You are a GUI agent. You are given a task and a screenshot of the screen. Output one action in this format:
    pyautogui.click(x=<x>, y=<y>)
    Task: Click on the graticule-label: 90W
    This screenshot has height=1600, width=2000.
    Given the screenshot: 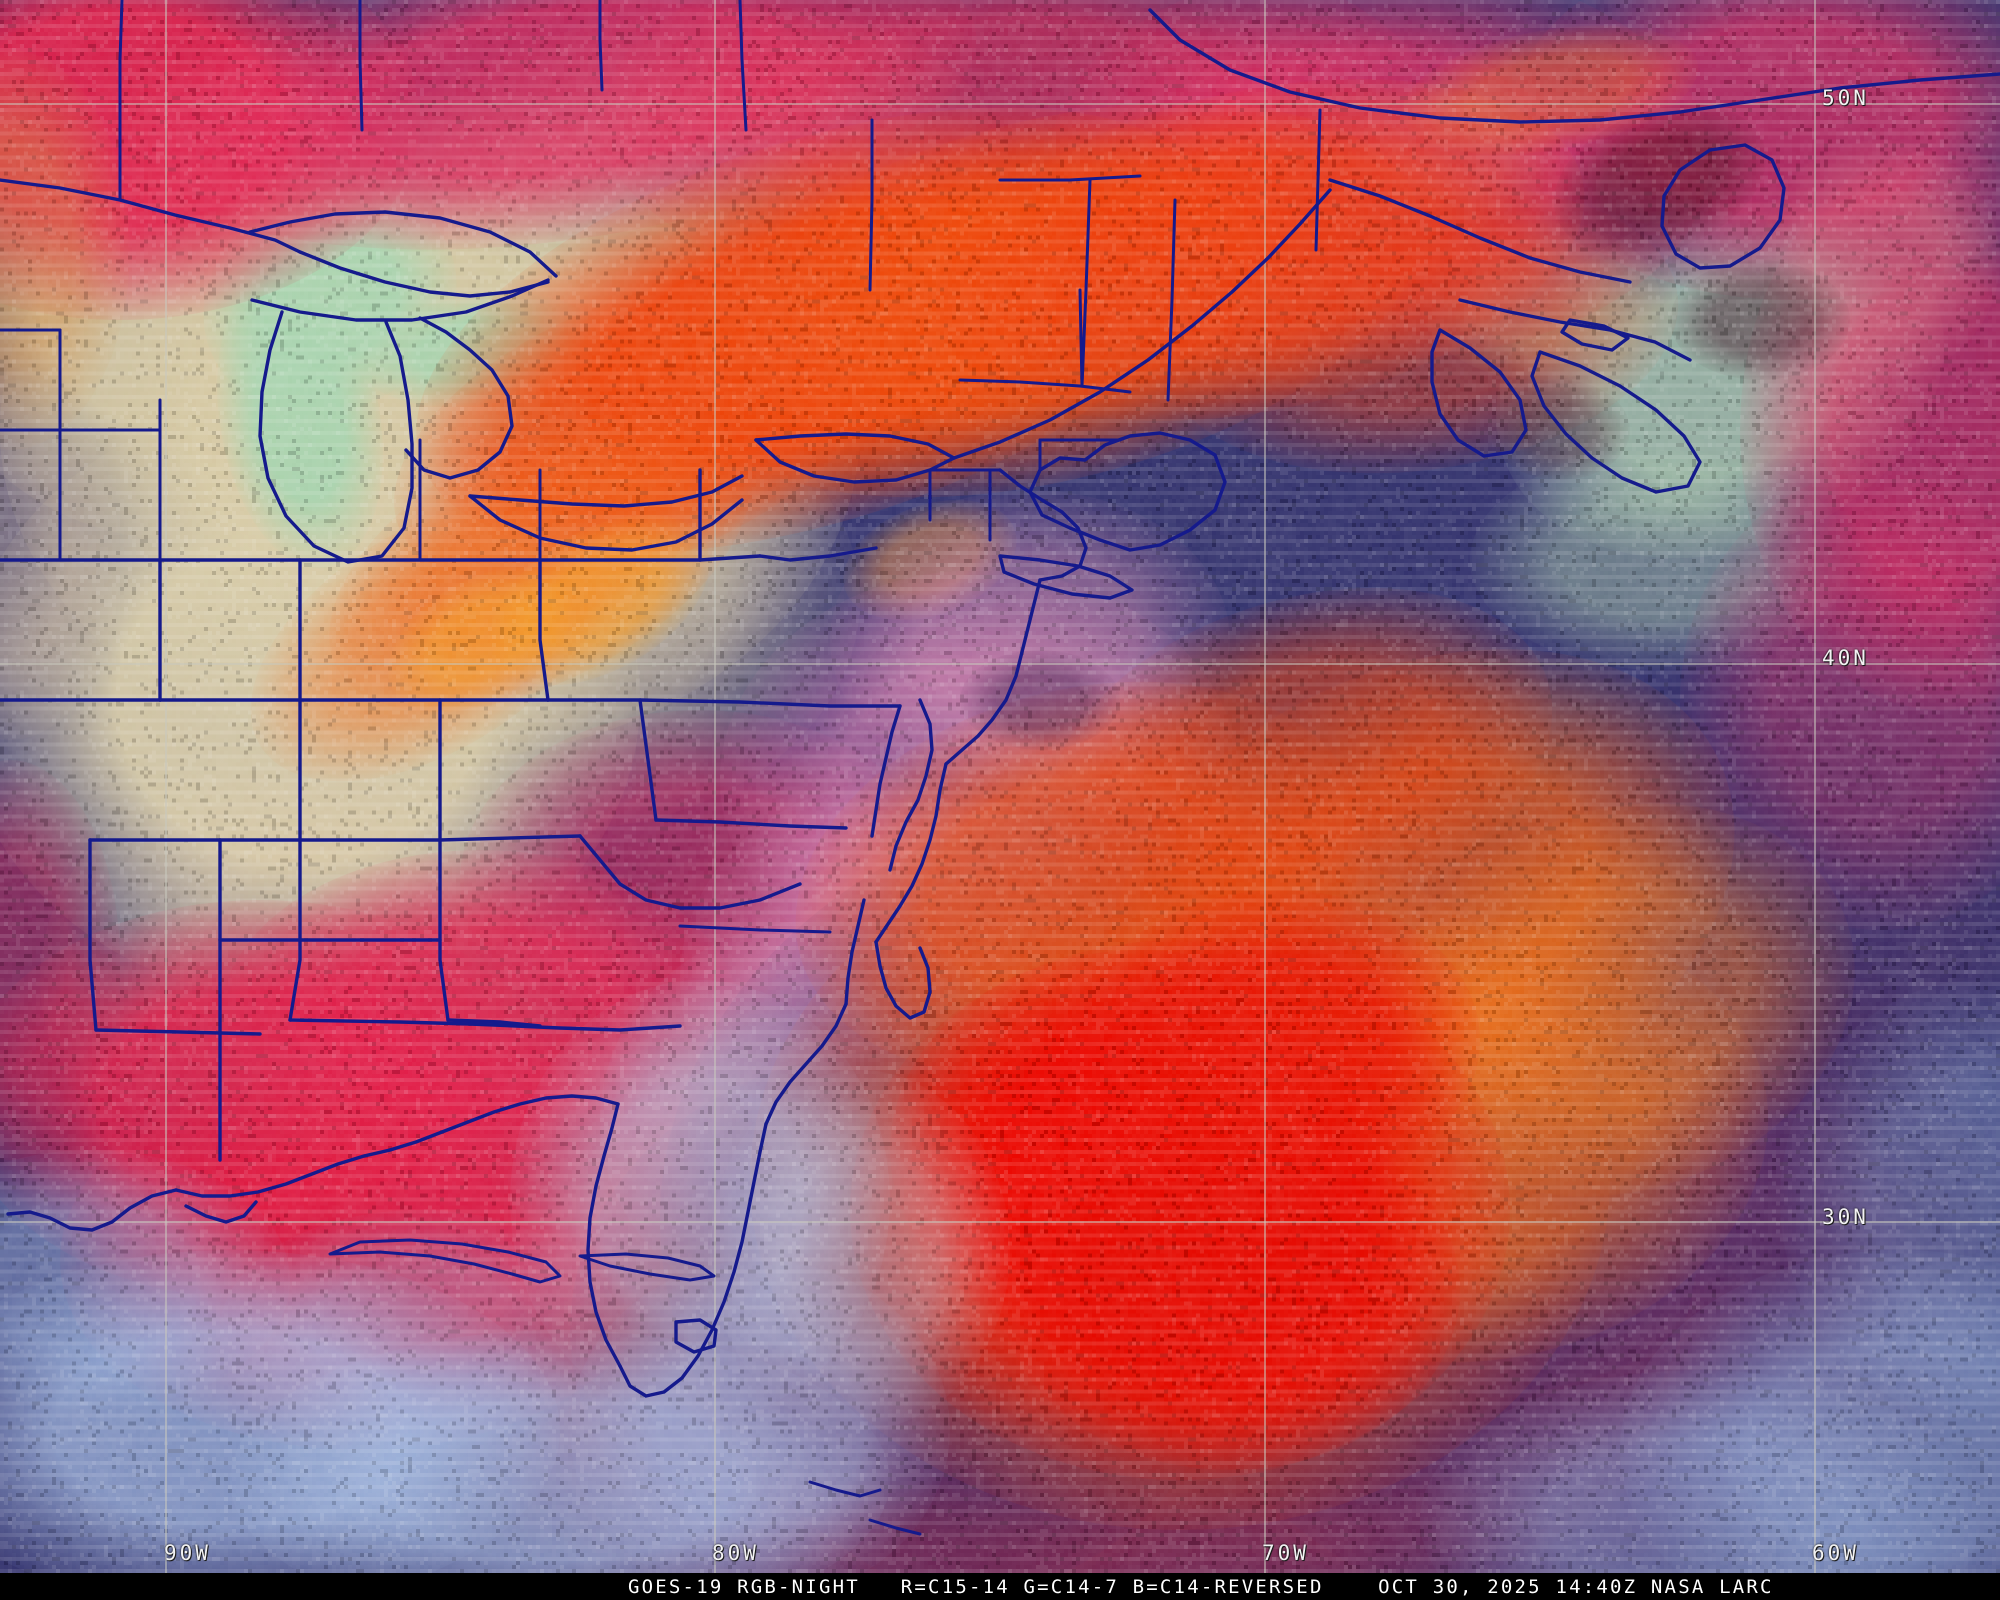 What is the action you would take?
    pyautogui.click(x=187, y=1553)
    